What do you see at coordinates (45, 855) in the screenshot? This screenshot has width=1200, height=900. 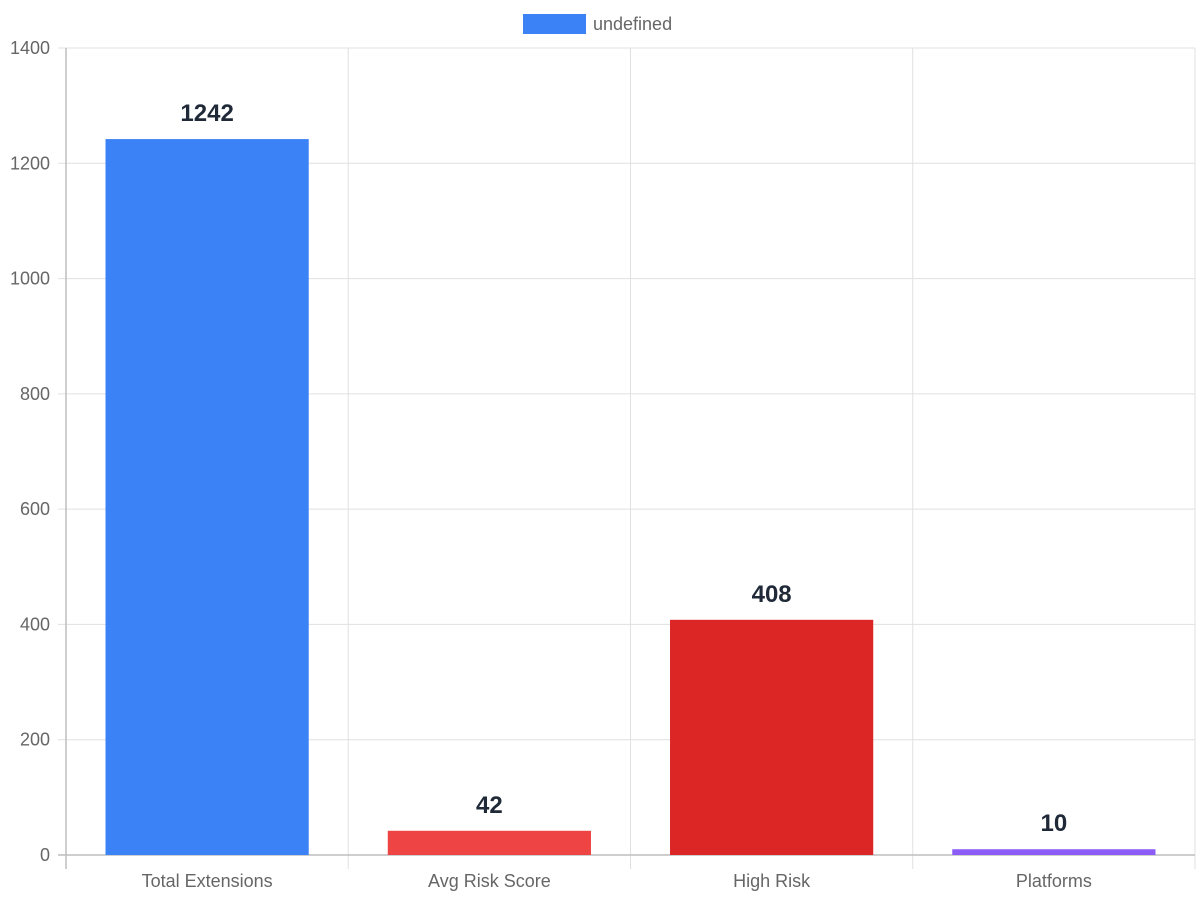 I see `y-tick-label: 0` at bounding box center [45, 855].